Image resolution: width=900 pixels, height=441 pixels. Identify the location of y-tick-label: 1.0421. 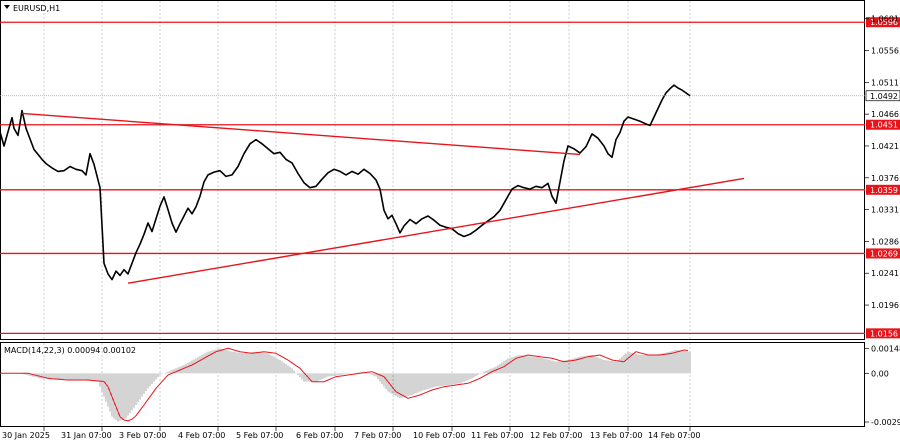
(885, 146).